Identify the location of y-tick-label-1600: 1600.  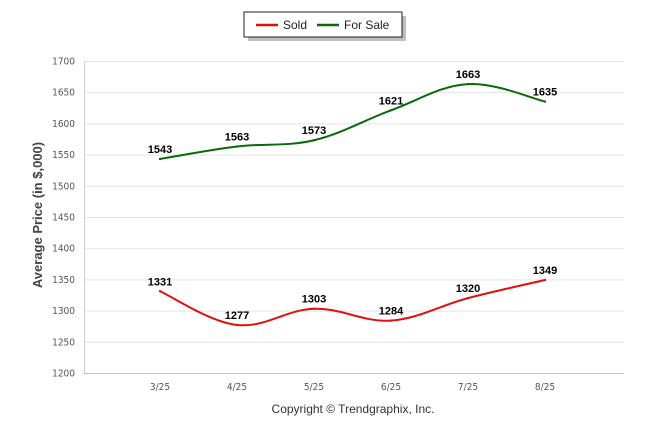
(63, 124).